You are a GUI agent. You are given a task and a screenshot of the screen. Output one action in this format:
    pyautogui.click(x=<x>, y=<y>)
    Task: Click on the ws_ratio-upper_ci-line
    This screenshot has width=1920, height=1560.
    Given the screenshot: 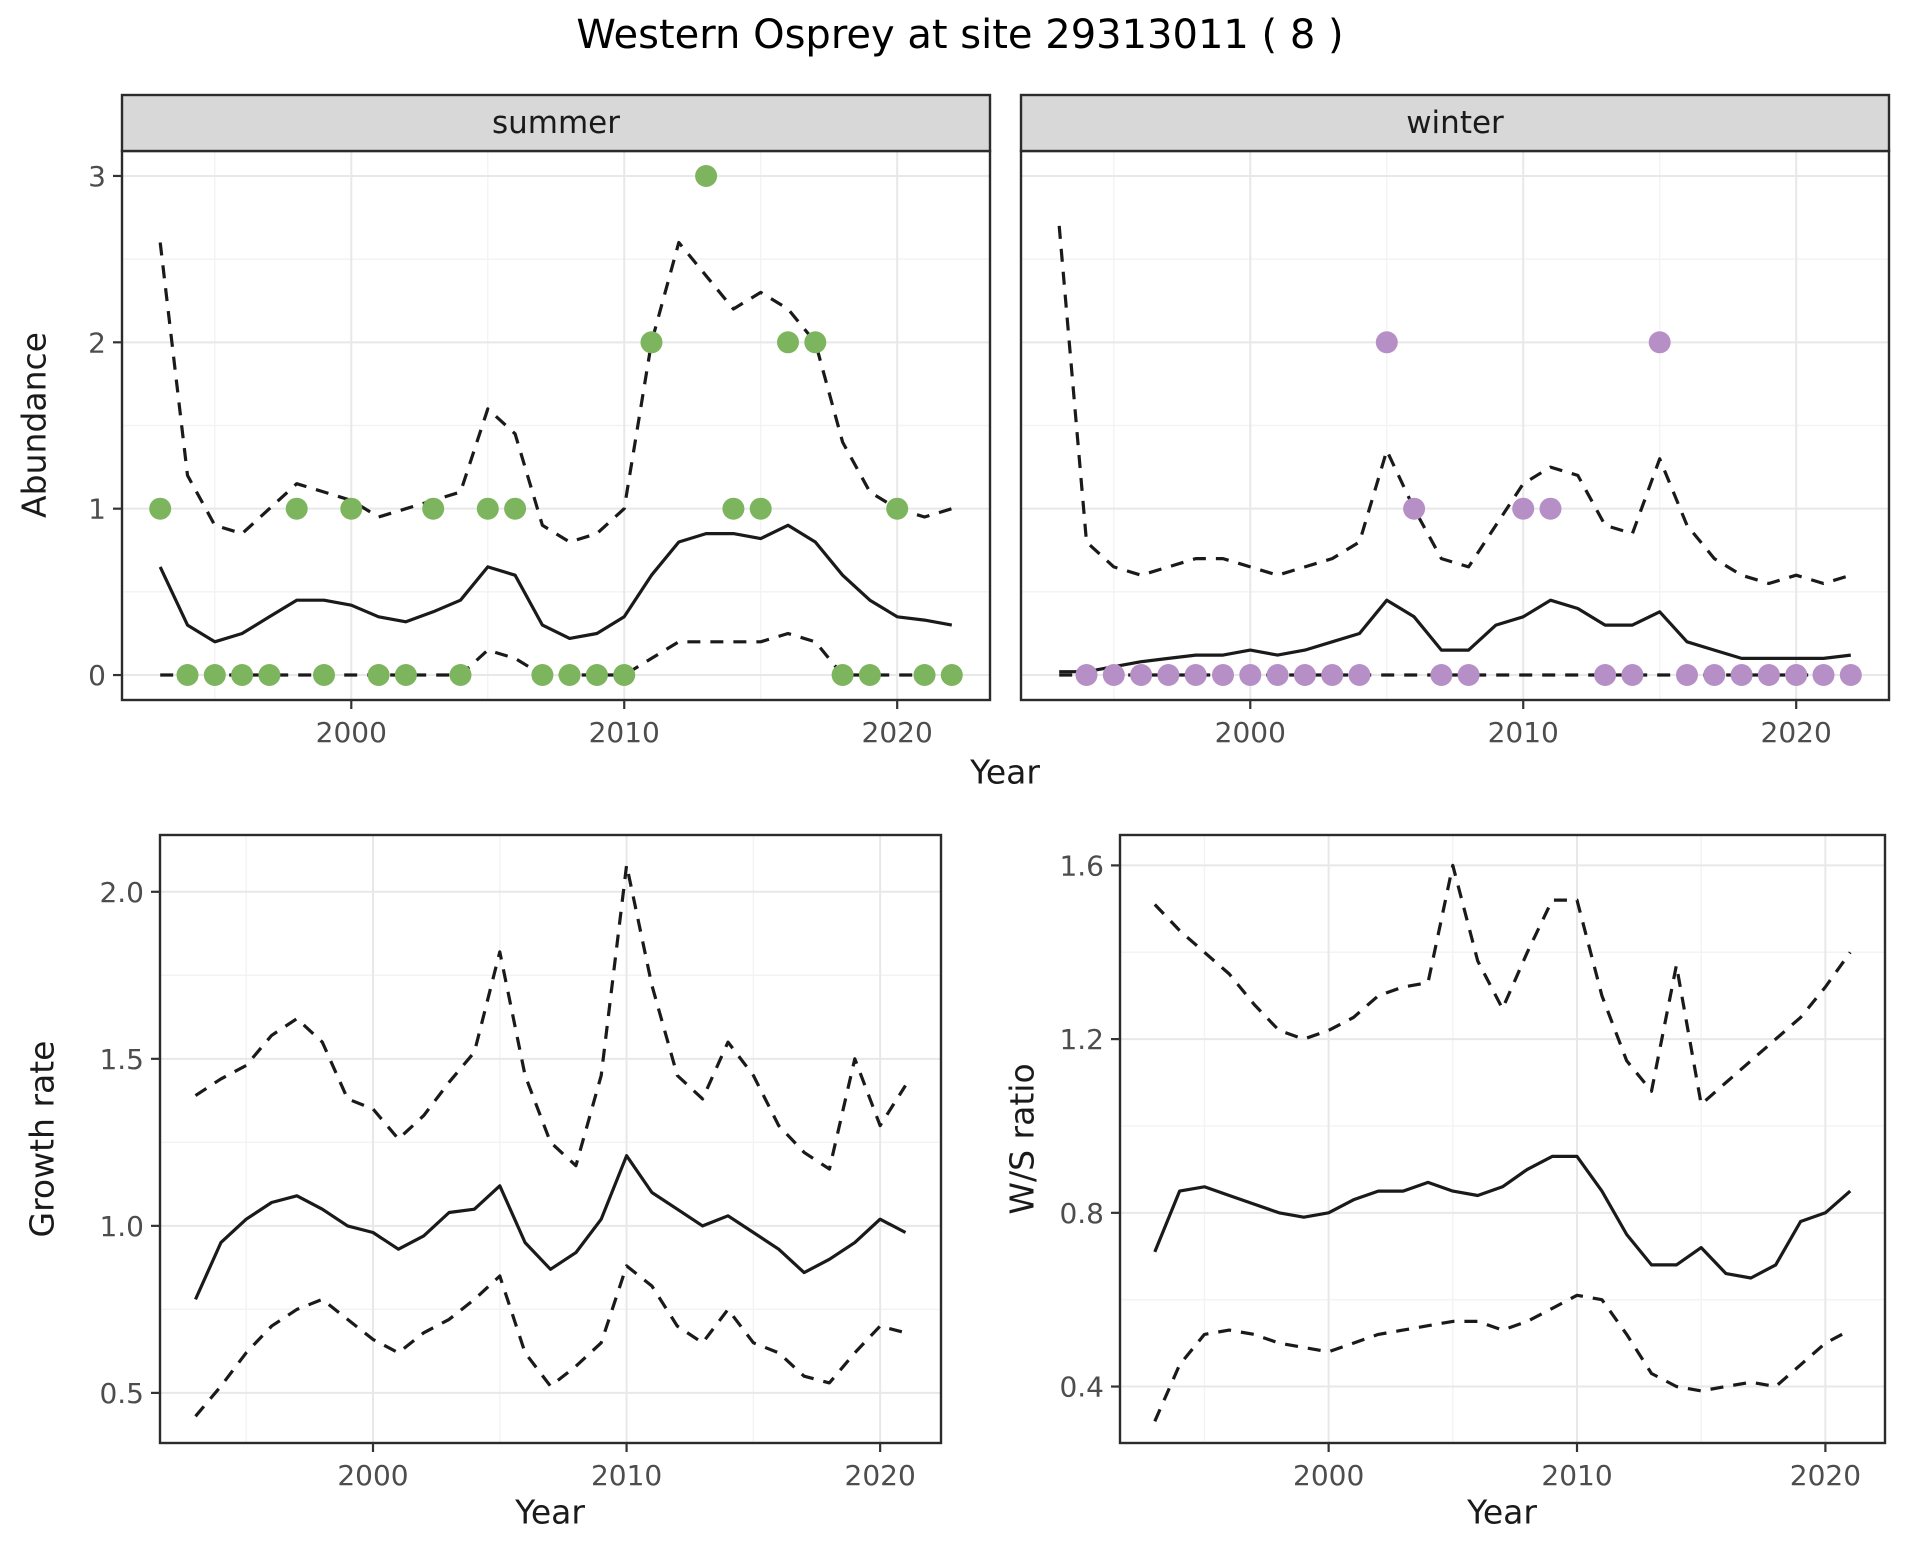 What is the action you would take?
    pyautogui.click(x=1502, y=984)
    